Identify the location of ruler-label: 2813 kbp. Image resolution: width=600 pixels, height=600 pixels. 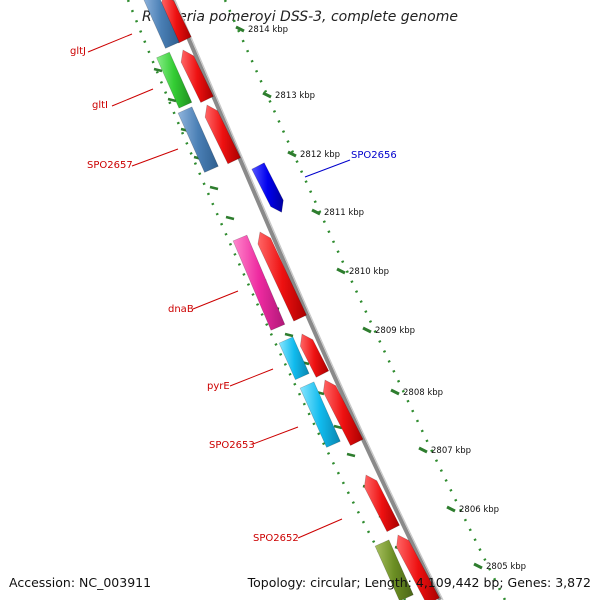
(295, 96).